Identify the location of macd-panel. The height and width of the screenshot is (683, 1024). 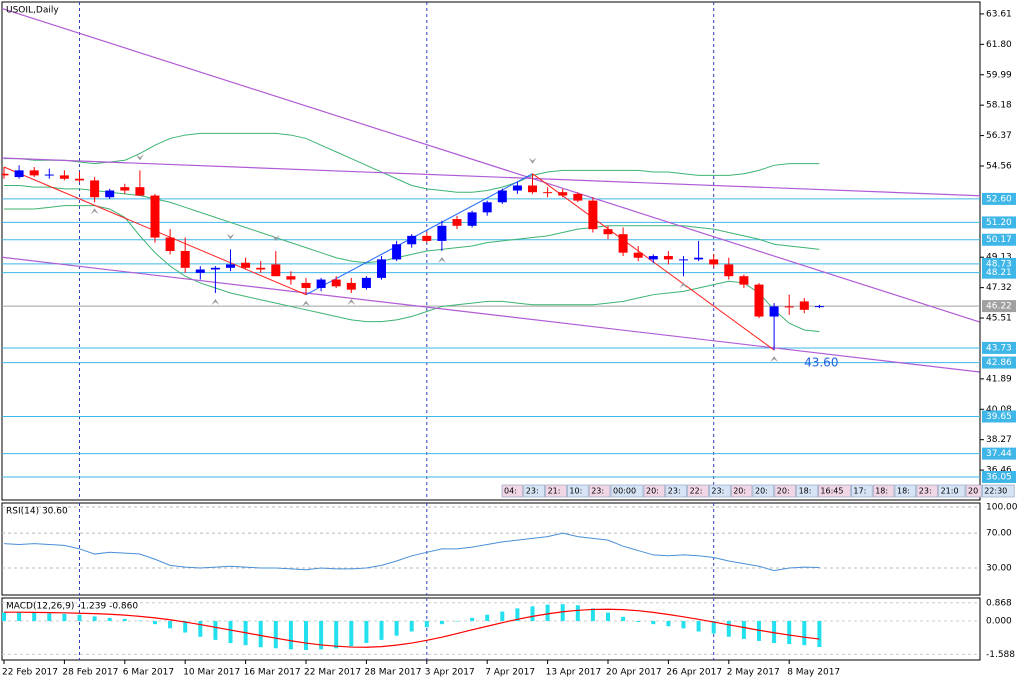
(491, 629).